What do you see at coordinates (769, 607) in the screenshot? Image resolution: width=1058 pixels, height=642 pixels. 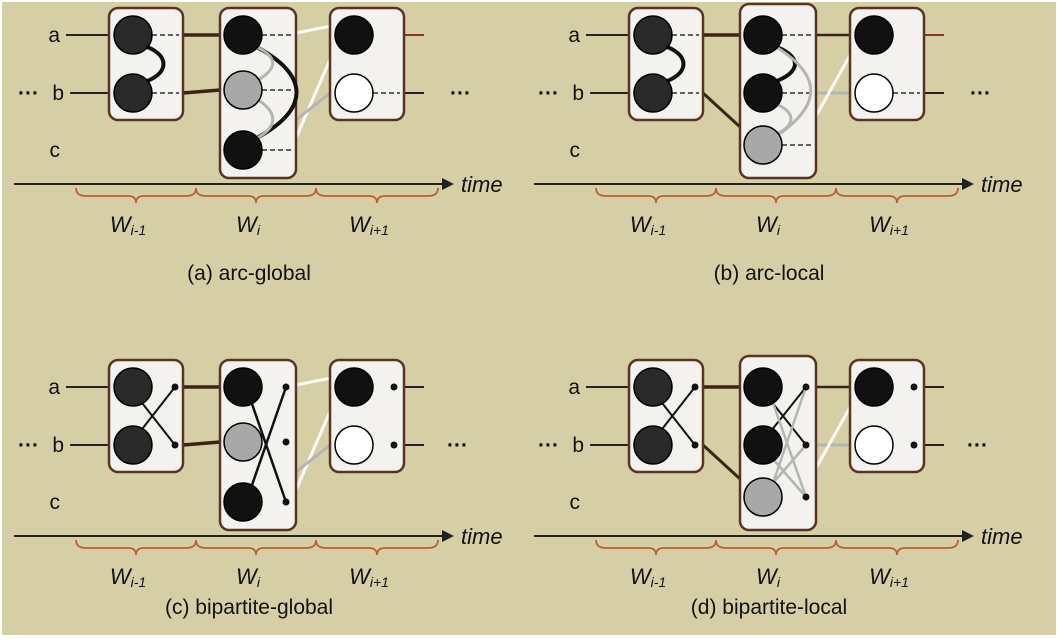 I see `panel-caption: (d) bipartite-local` at bounding box center [769, 607].